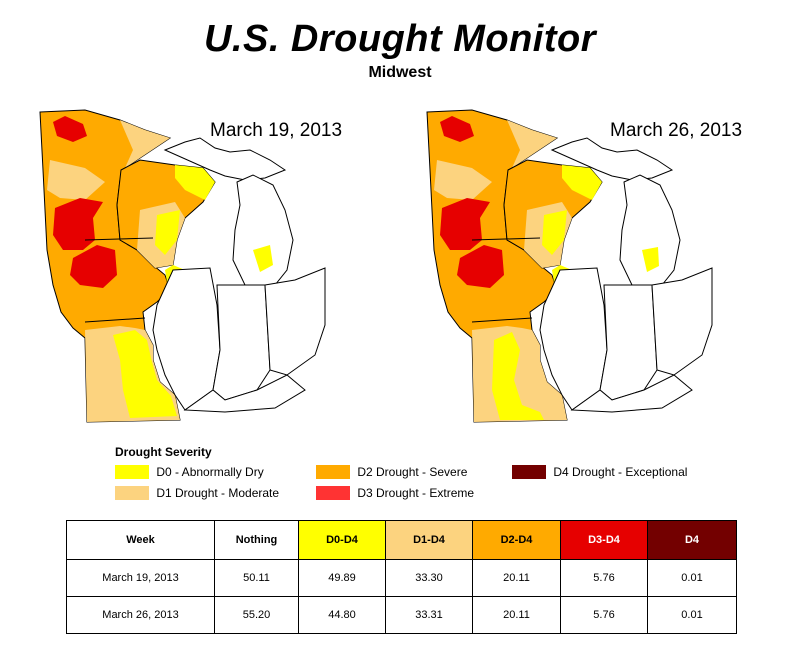 The height and width of the screenshot is (650, 800). I want to click on cell-d1-d4: 33.31, so click(429, 615).